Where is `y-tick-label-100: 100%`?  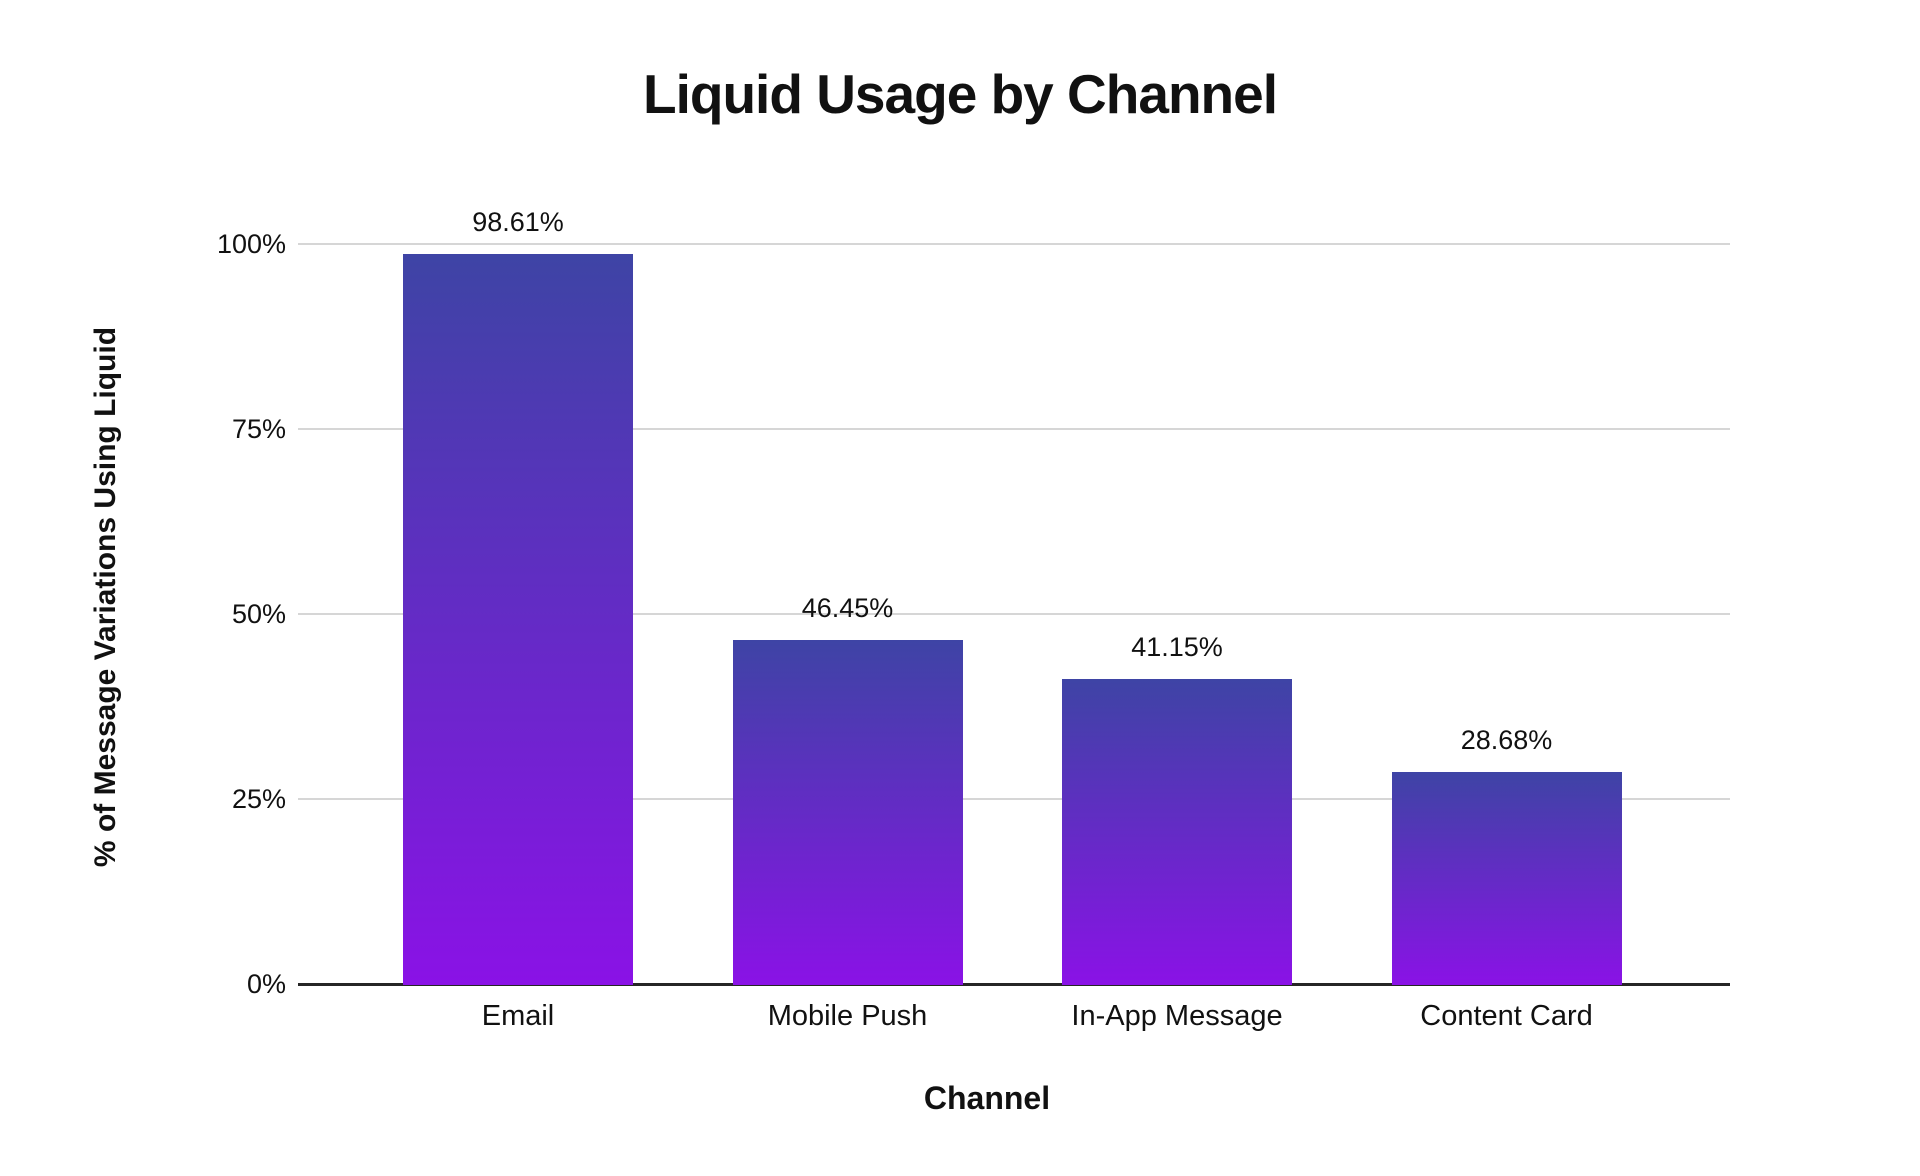 y-tick-label-100: 100% is located at coordinates (251, 244).